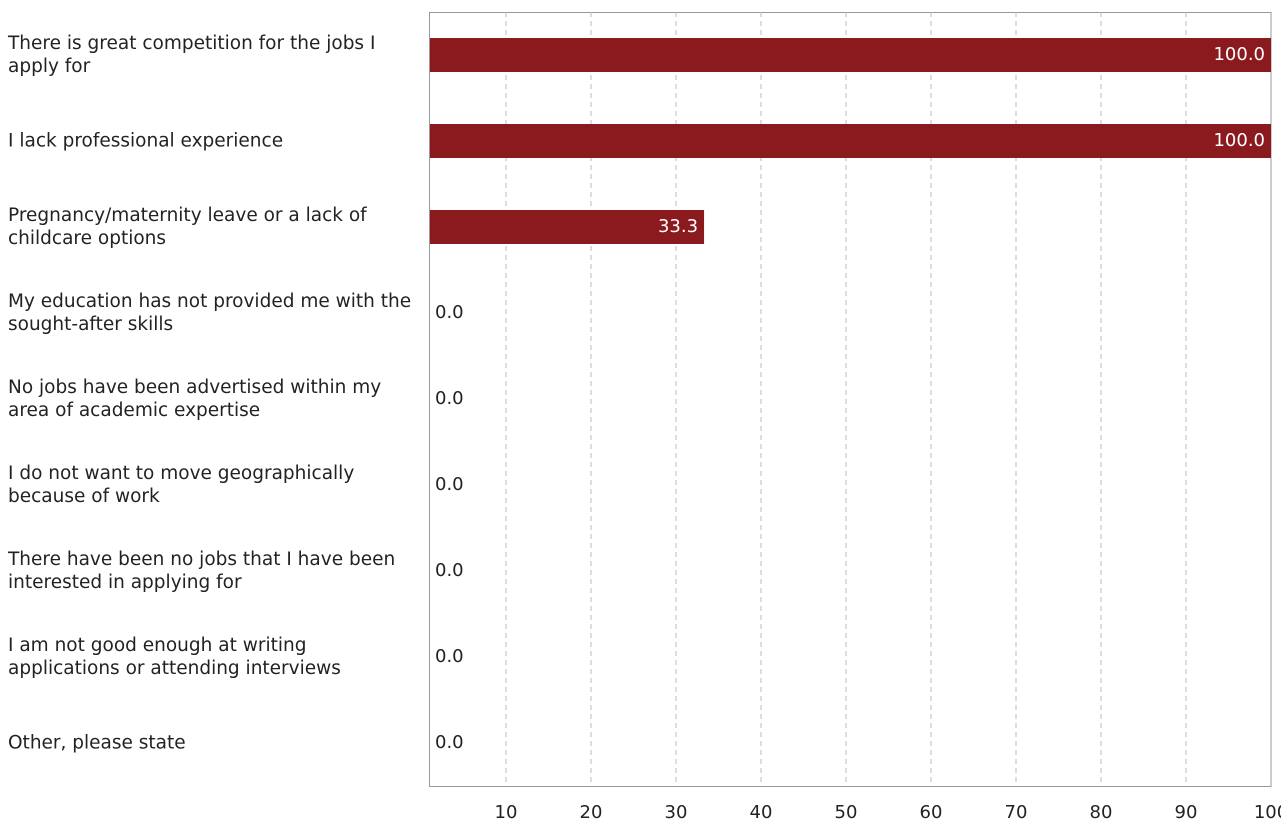  What do you see at coordinates (1267, 812) in the screenshot?
I see `x-tick-label: 100` at bounding box center [1267, 812].